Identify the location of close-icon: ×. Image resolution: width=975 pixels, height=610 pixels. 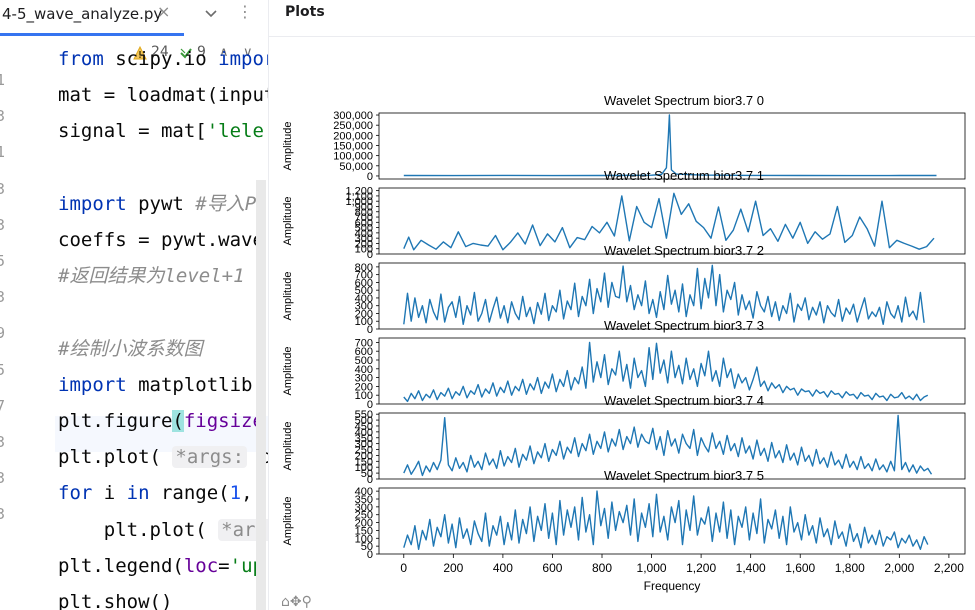
(164, 11).